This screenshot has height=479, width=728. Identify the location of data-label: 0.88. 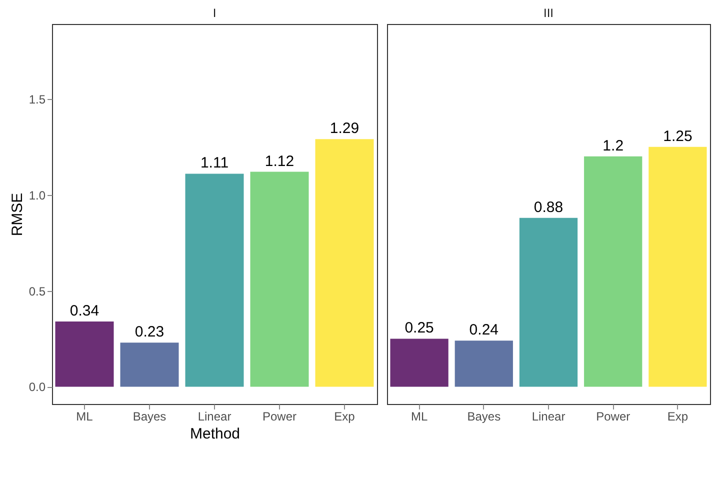
(549, 207).